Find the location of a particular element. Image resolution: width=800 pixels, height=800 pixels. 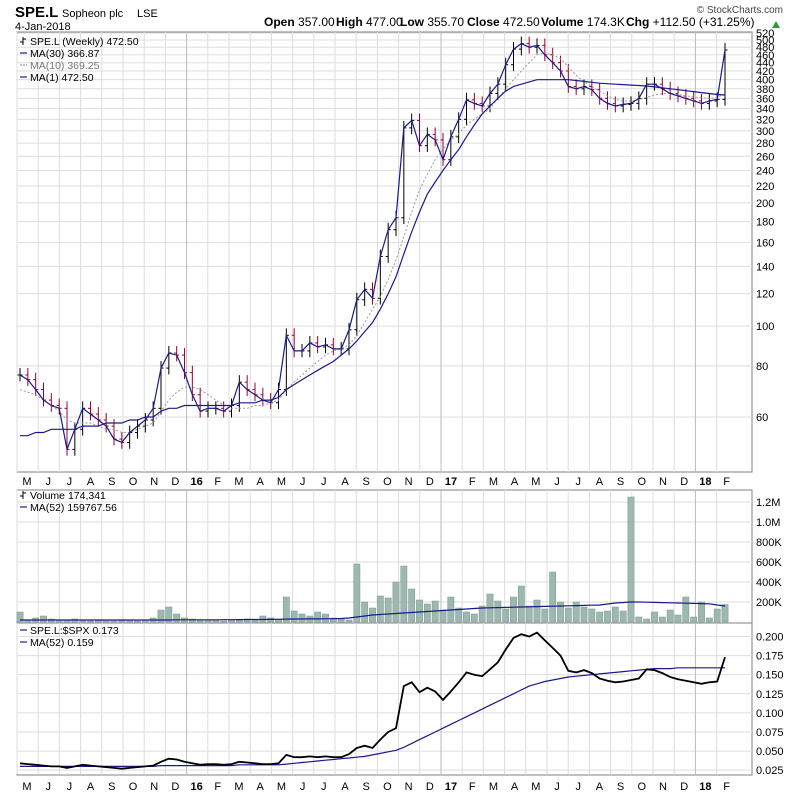

price-tick-label: 220 is located at coordinates (765, 187).